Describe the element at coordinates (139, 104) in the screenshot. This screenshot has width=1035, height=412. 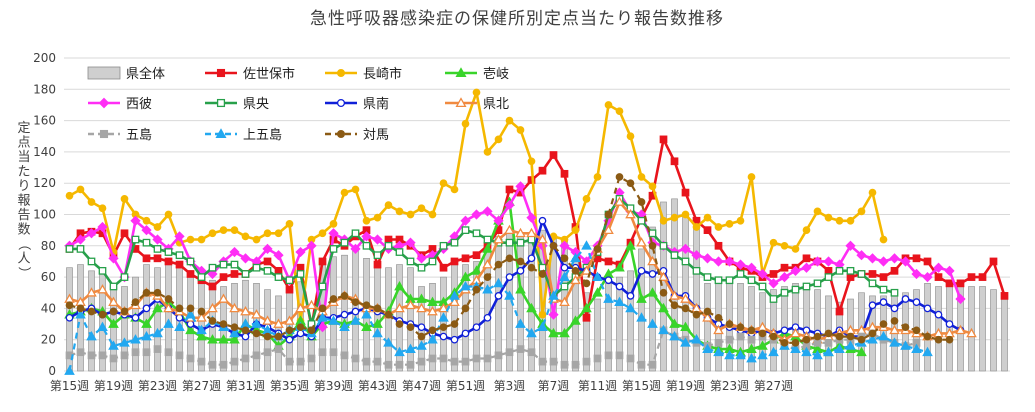
I see `legend-label: 西彼` at that location.